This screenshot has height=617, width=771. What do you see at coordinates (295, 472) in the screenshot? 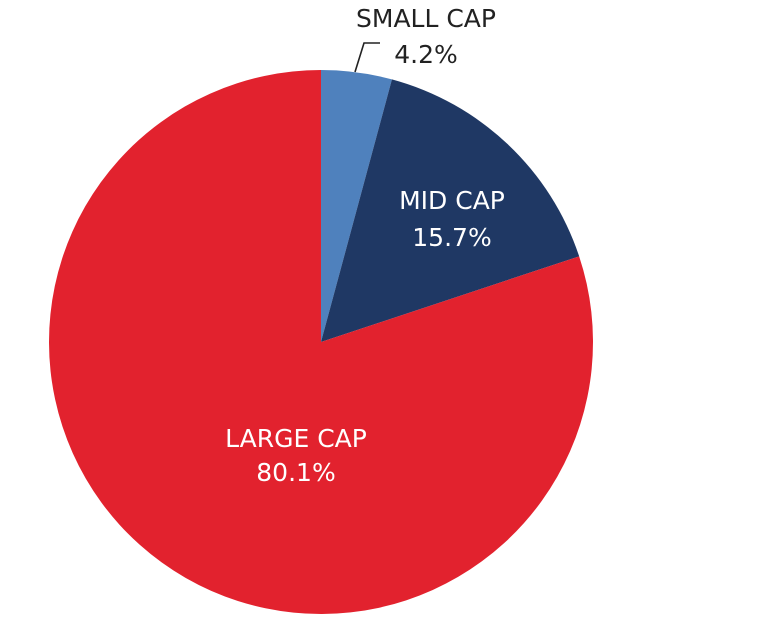
I see `slice-value-large-cap: 80.1%` at bounding box center [295, 472].